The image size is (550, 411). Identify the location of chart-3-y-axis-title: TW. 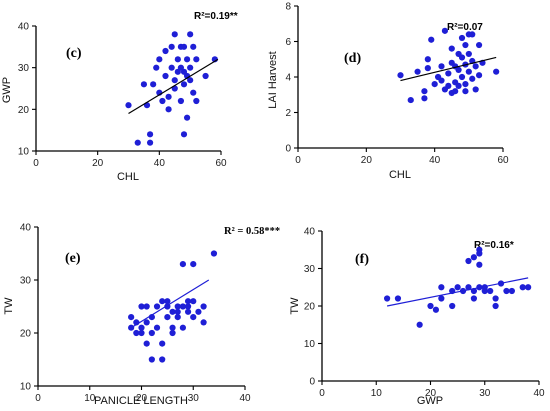
(295, 306).